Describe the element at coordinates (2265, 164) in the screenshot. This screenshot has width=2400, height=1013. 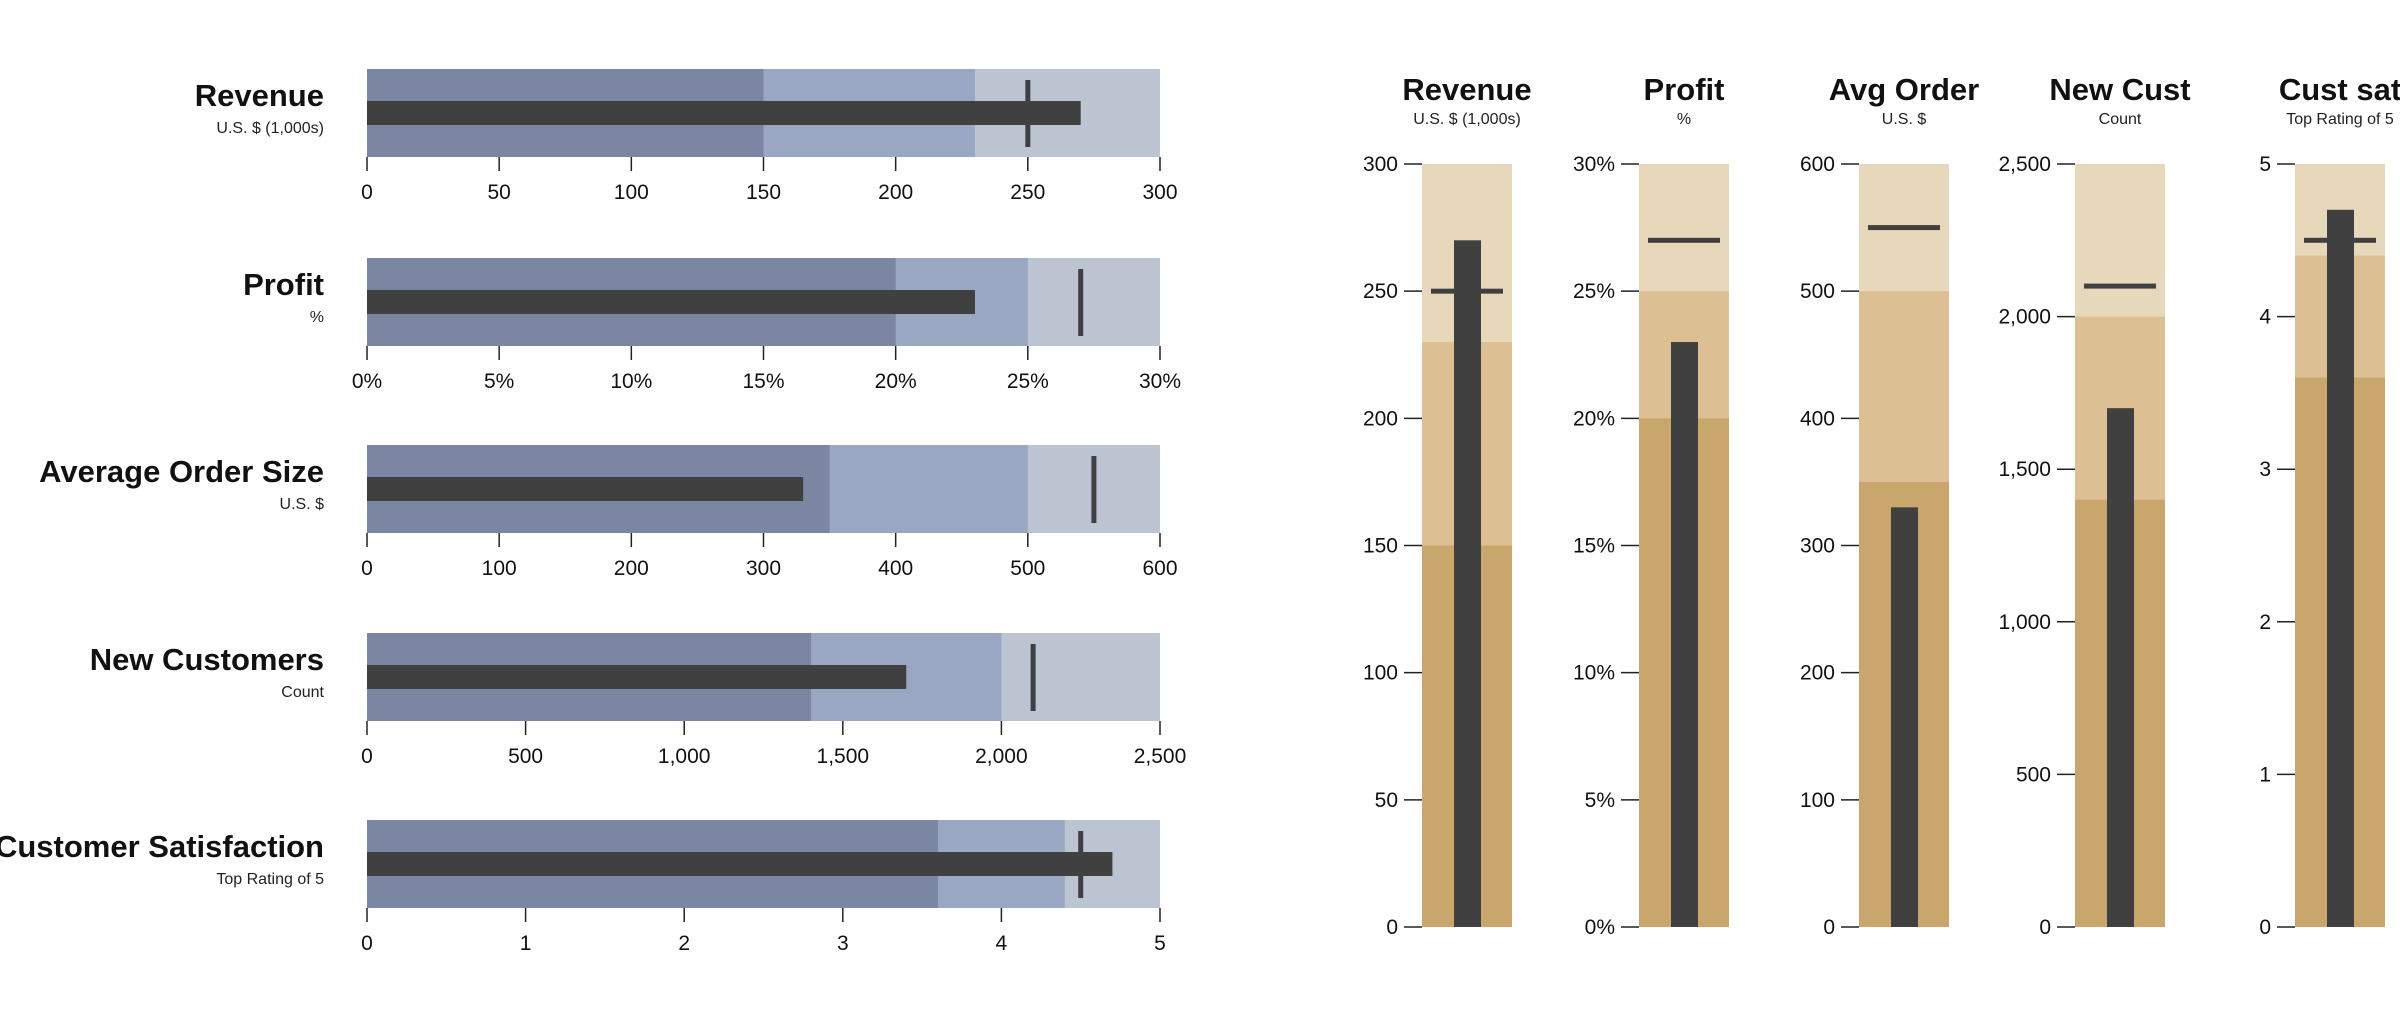
I see `tick-label: 5` at that location.